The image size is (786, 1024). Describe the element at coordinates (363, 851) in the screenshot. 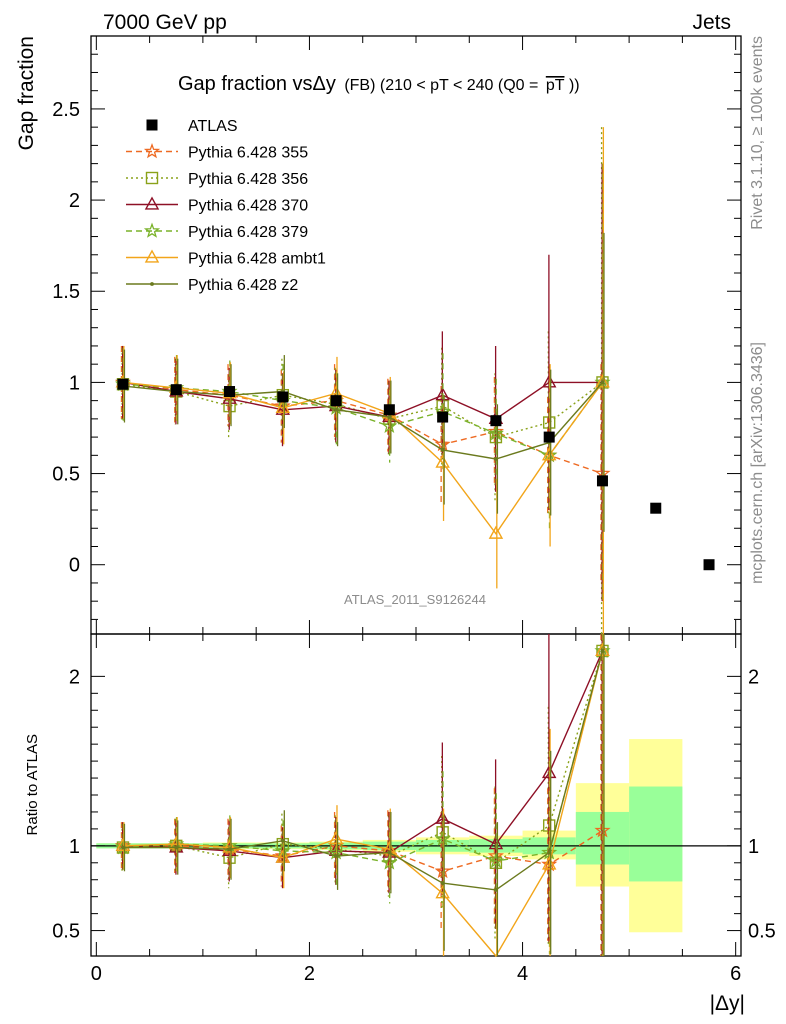

I see `ratio-line-p355` at that location.